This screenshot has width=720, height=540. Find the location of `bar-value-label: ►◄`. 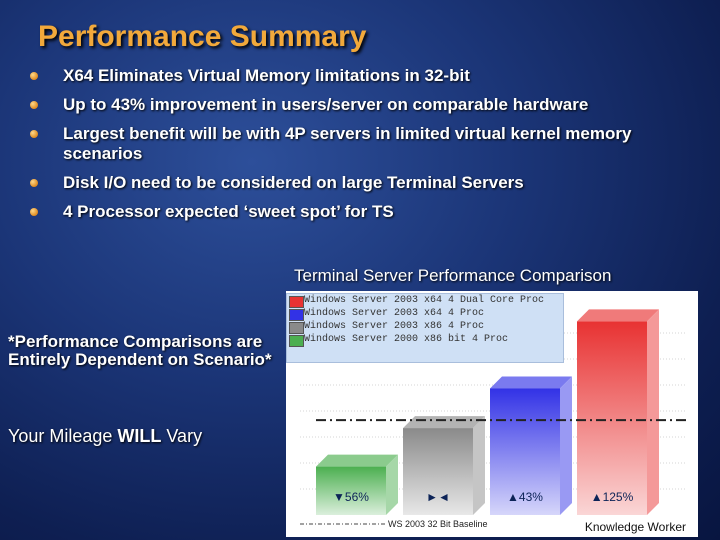

bar-value-label: ►◄ is located at coordinates (438, 497).